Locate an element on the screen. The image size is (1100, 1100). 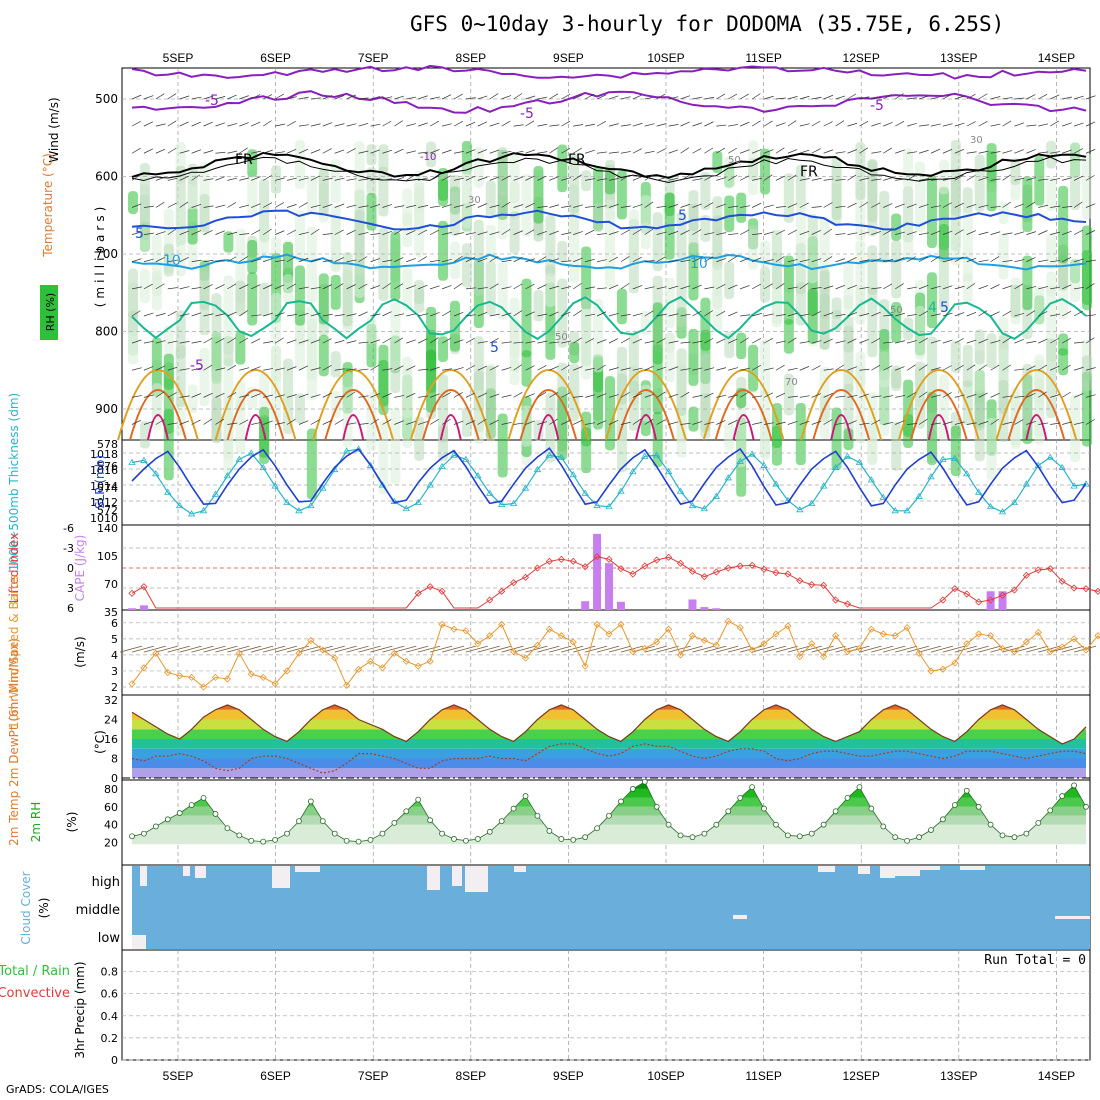
date-label-top: 8SEP is located at coordinates (470, 58).